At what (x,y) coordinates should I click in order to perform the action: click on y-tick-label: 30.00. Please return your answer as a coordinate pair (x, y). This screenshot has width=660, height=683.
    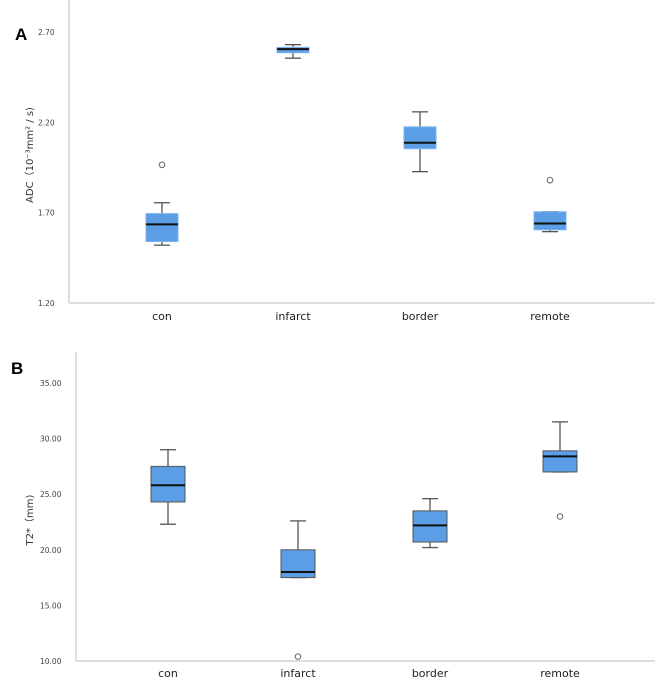
    Looking at the image, I should click on (51, 439).